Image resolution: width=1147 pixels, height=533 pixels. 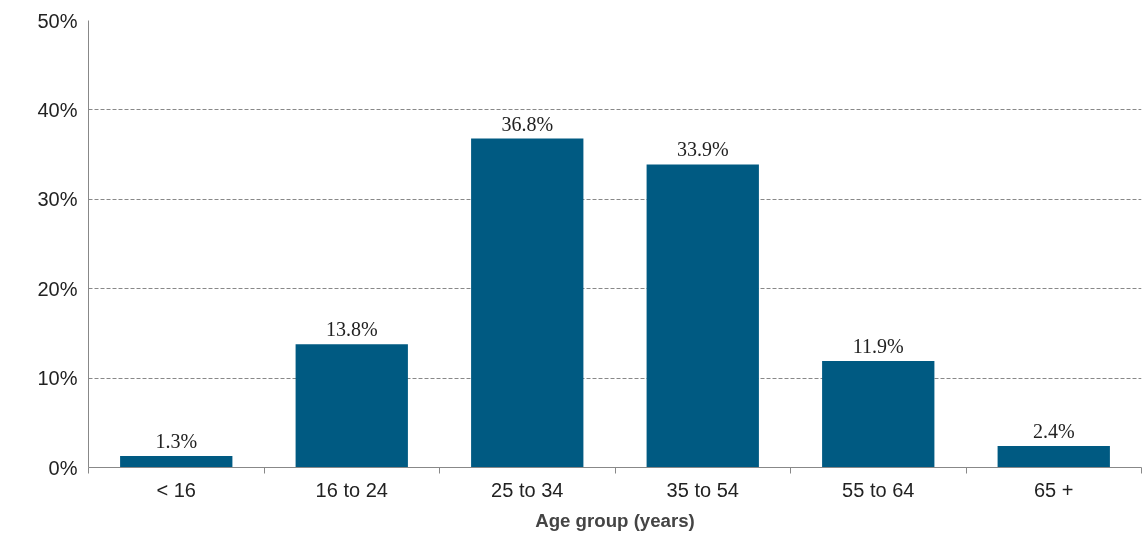 I want to click on data-label: 33.9%, so click(x=702, y=149).